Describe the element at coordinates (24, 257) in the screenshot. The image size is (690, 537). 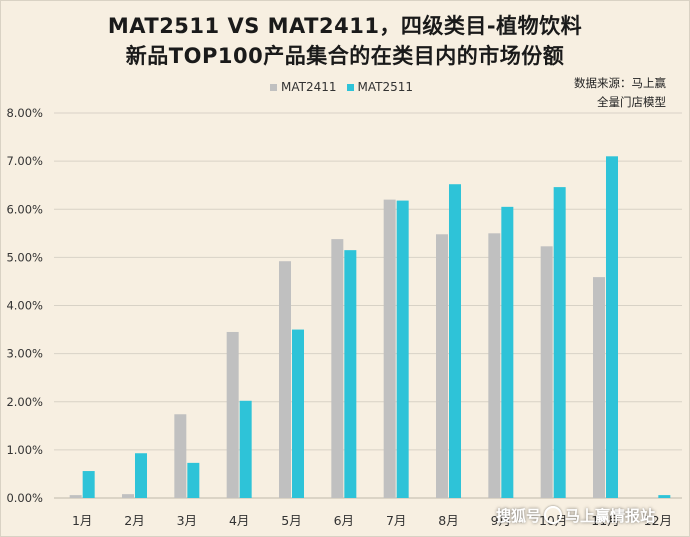
I see `y-tick-label: 5.00%` at that location.